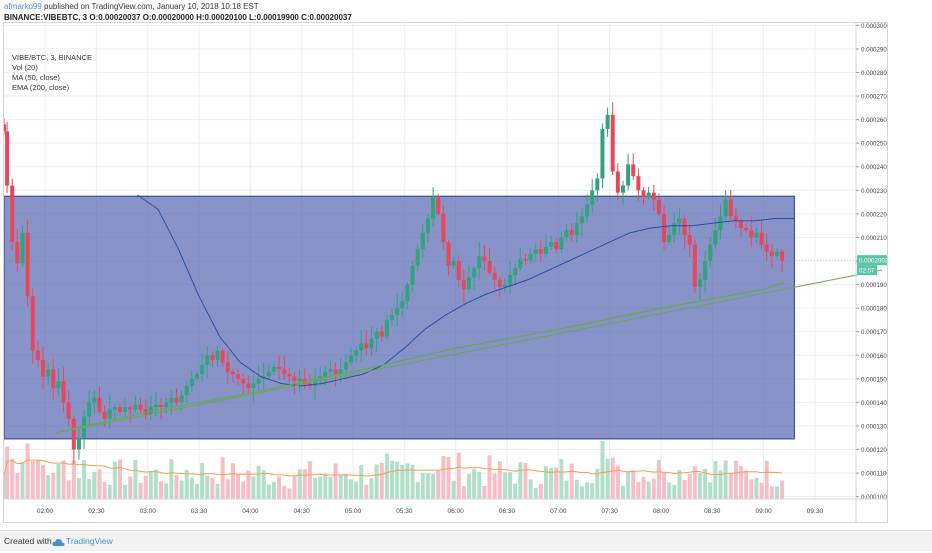 The width and height of the screenshot is (932, 553). What do you see at coordinates (874, 73) in the screenshot?
I see `price-tick-label: 0.00028000` at bounding box center [874, 73].